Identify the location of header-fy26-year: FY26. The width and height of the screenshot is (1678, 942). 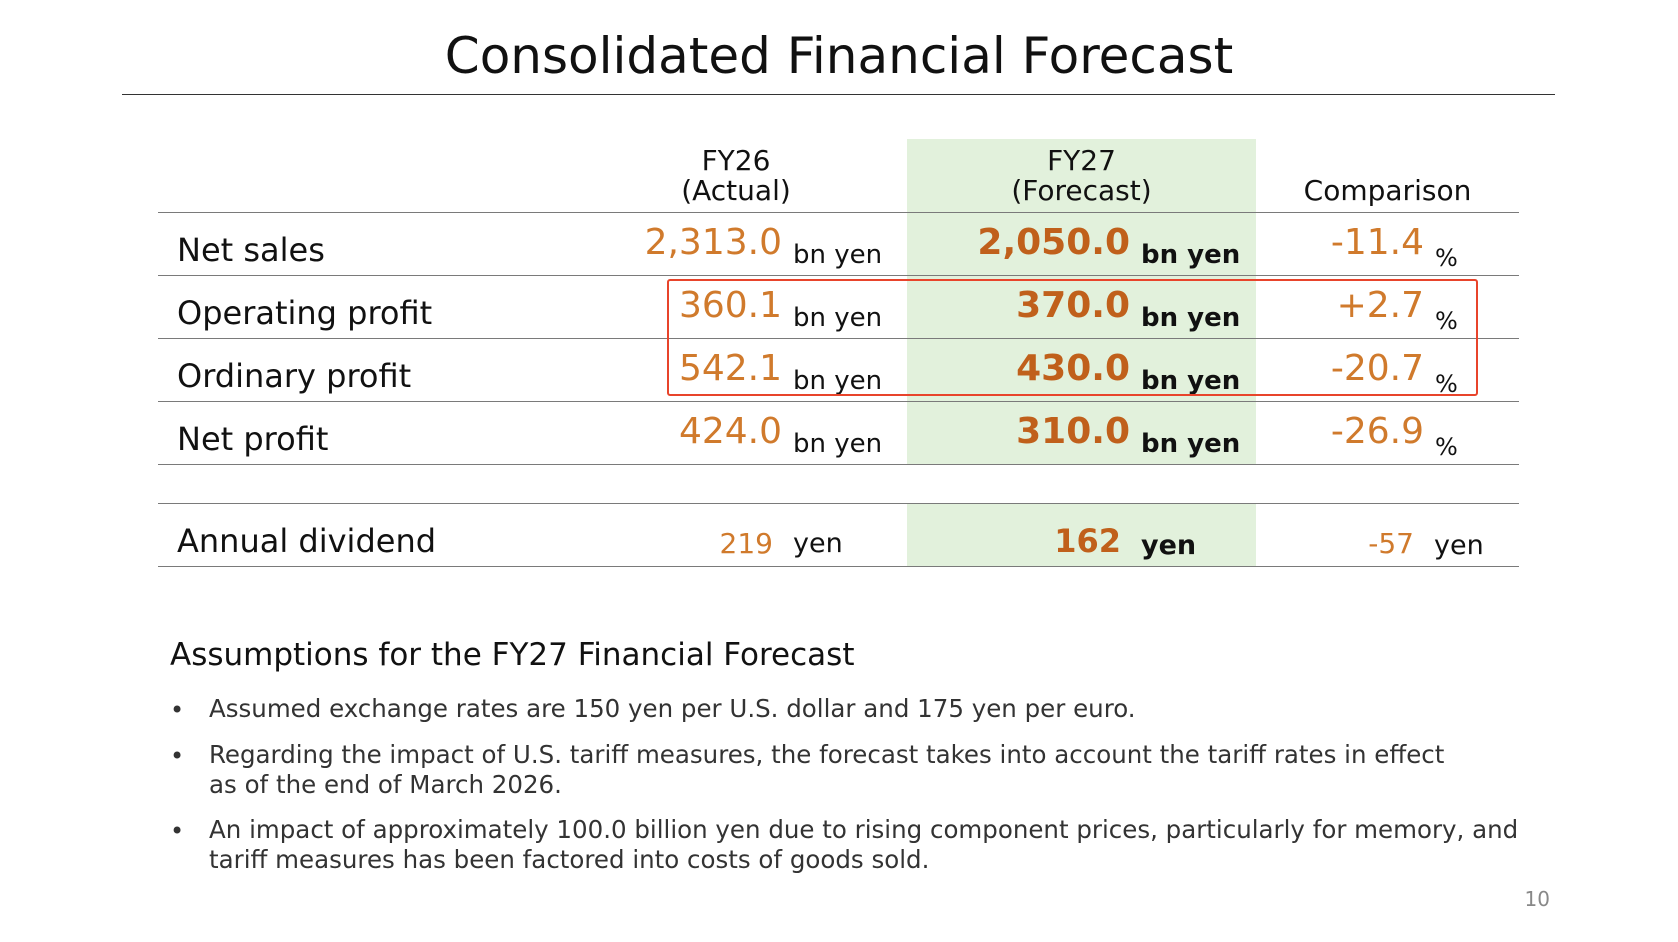
(736, 161).